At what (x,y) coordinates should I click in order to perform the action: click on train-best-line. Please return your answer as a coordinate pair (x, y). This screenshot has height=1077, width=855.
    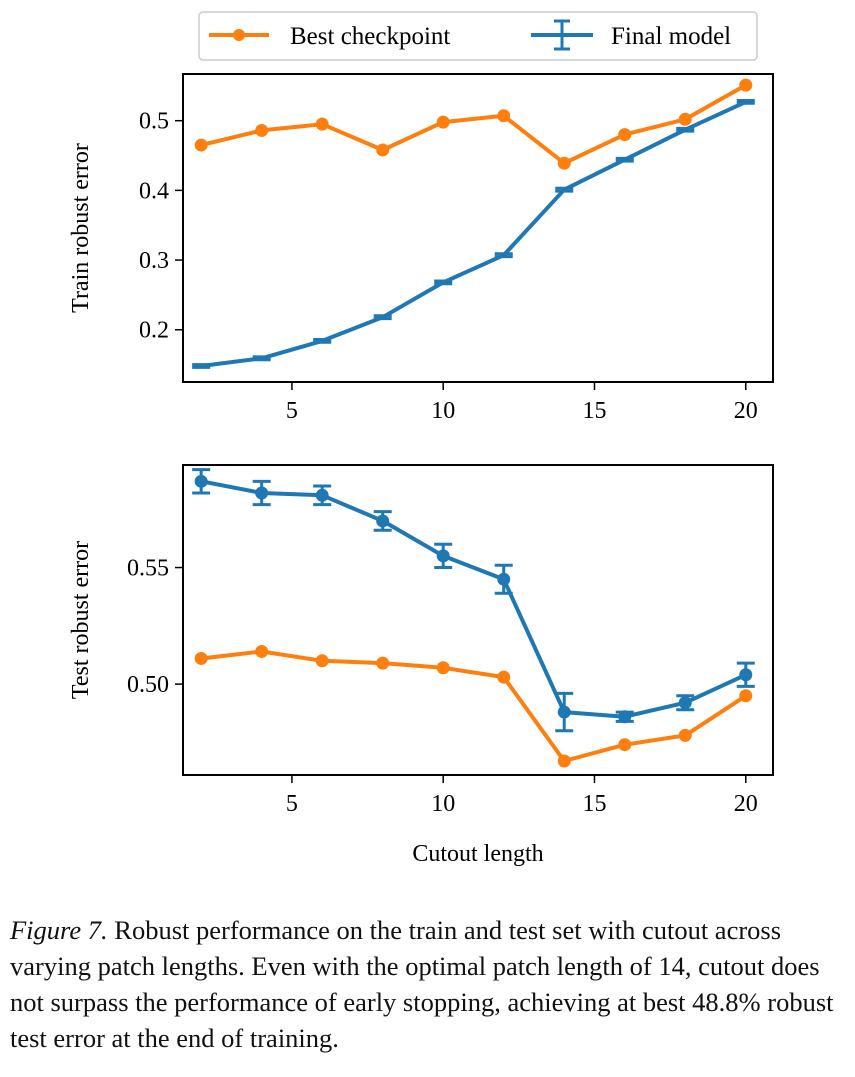
    Looking at the image, I should click on (473, 124).